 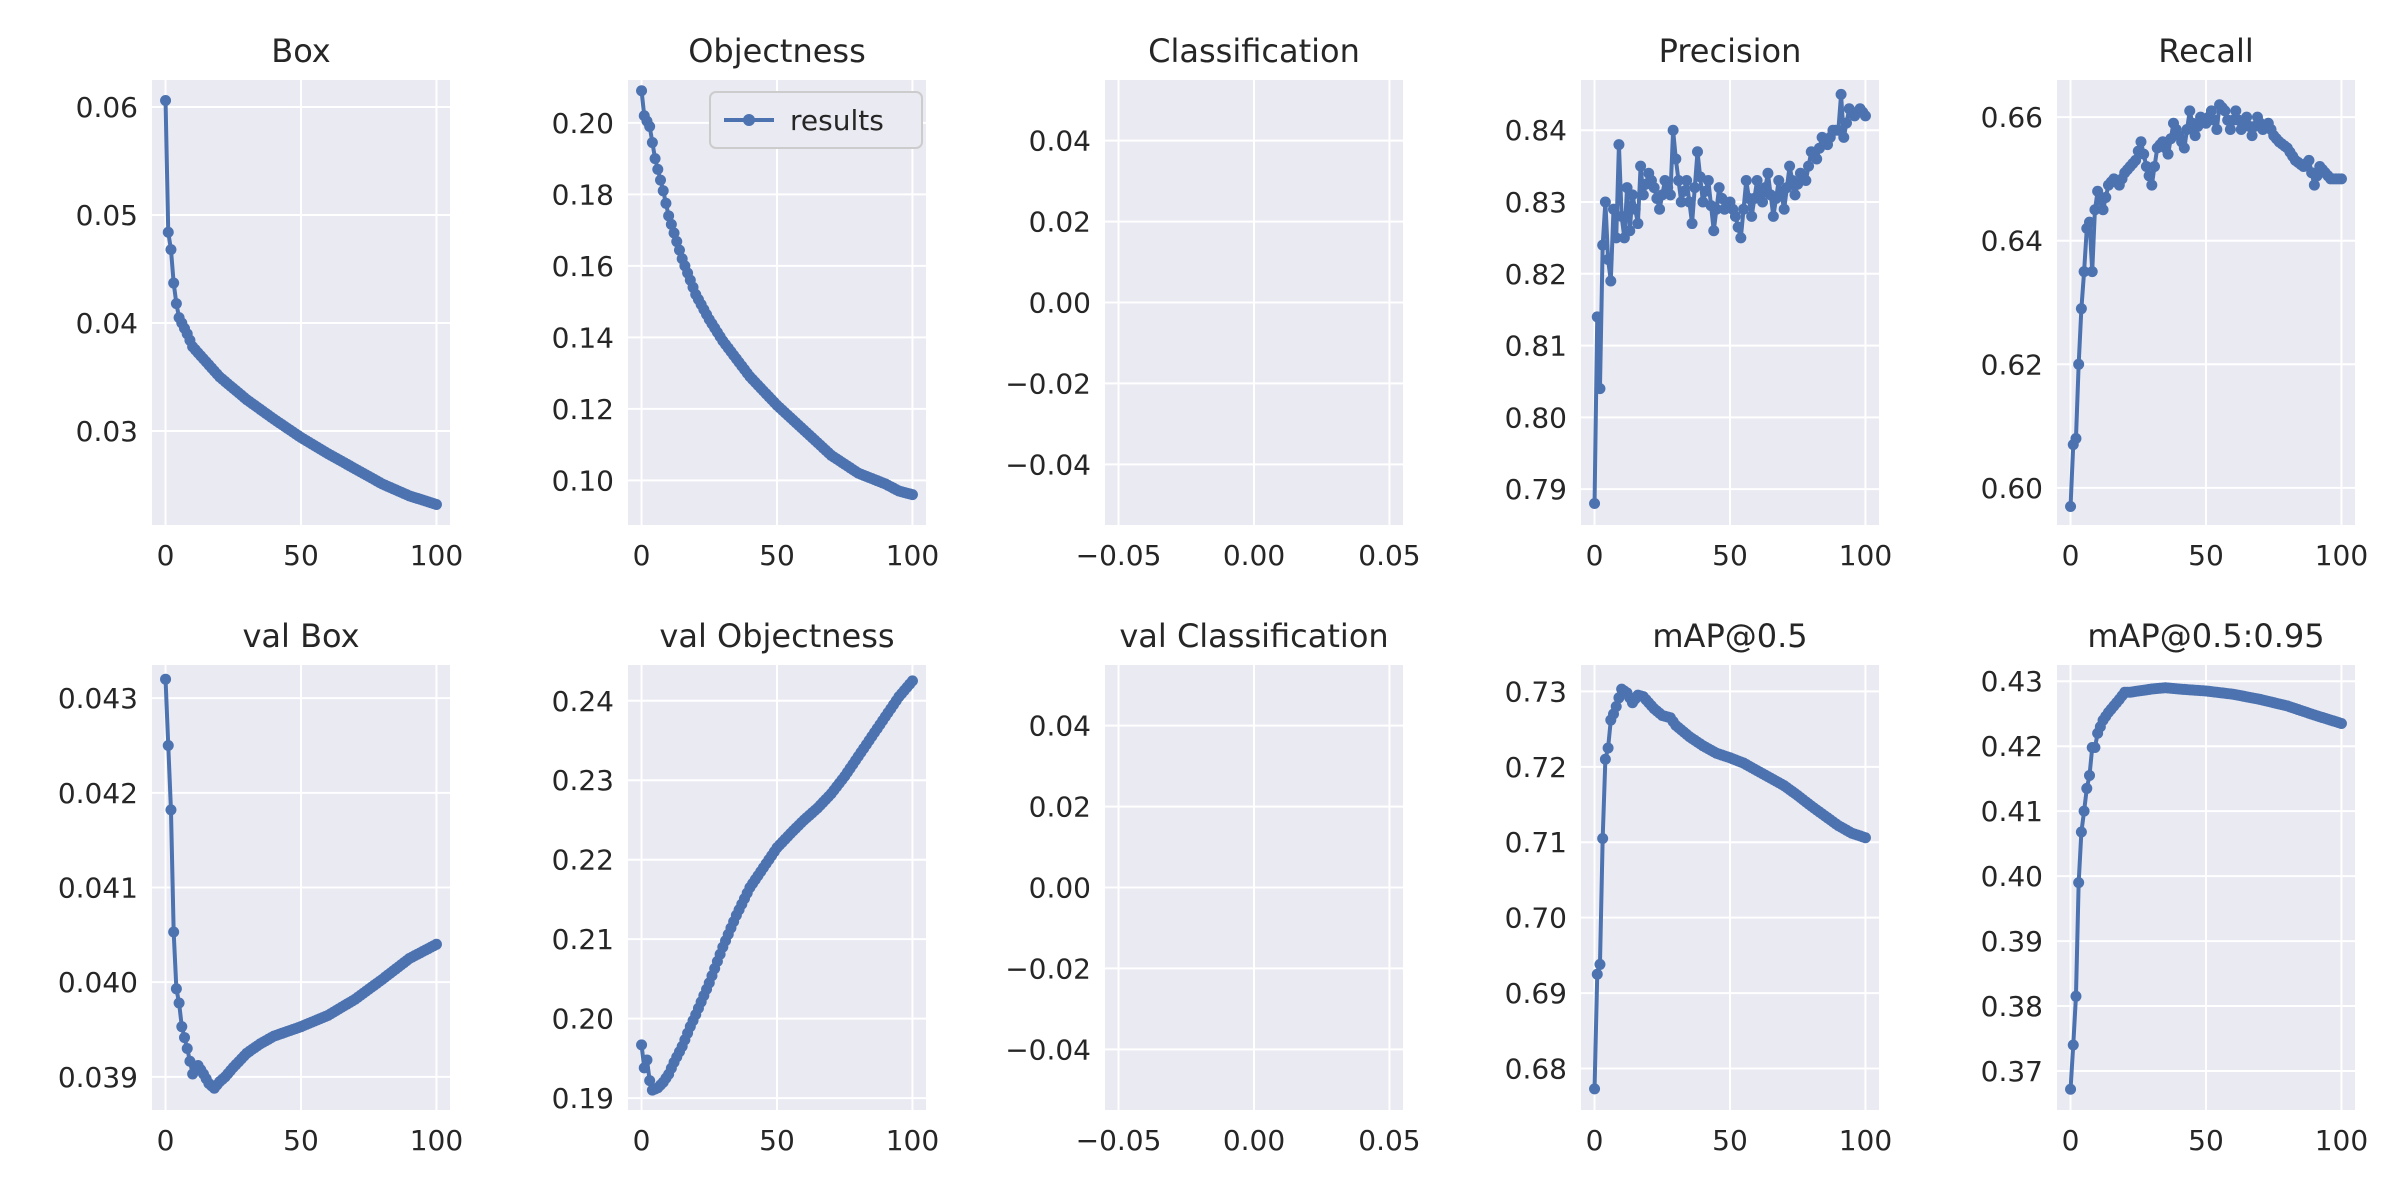 What do you see at coordinates (107, 107) in the screenshot?
I see `box-y-tick-label: 0.06` at bounding box center [107, 107].